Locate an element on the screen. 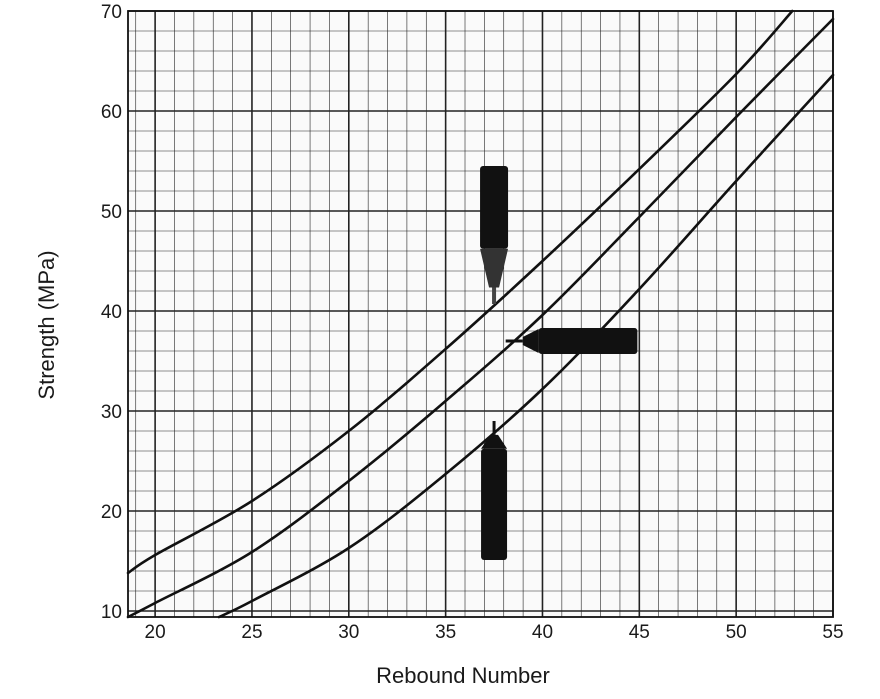  y-tick-label: 10 is located at coordinates (111, 612).